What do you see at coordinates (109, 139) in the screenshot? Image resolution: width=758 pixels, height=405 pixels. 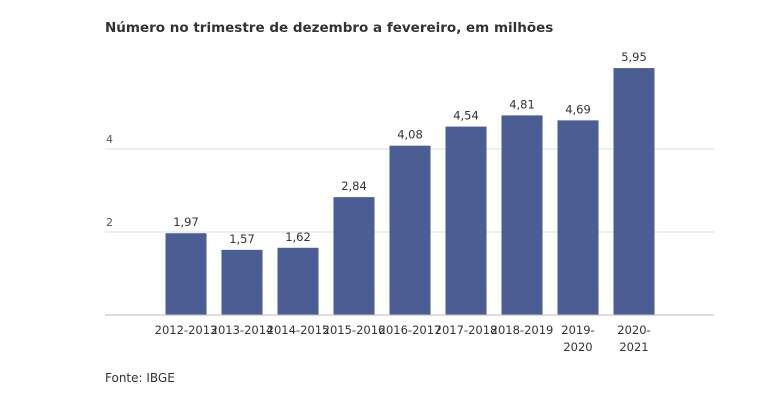 I see `y-tick-label: 4` at bounding box center [109, 139].